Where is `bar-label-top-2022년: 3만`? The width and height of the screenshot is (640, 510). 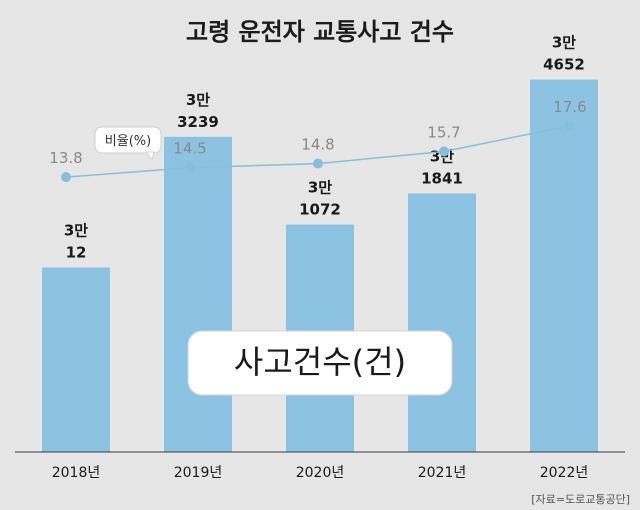
bar-label-top-2022년: 3만 is located at coordinates (564, 43).